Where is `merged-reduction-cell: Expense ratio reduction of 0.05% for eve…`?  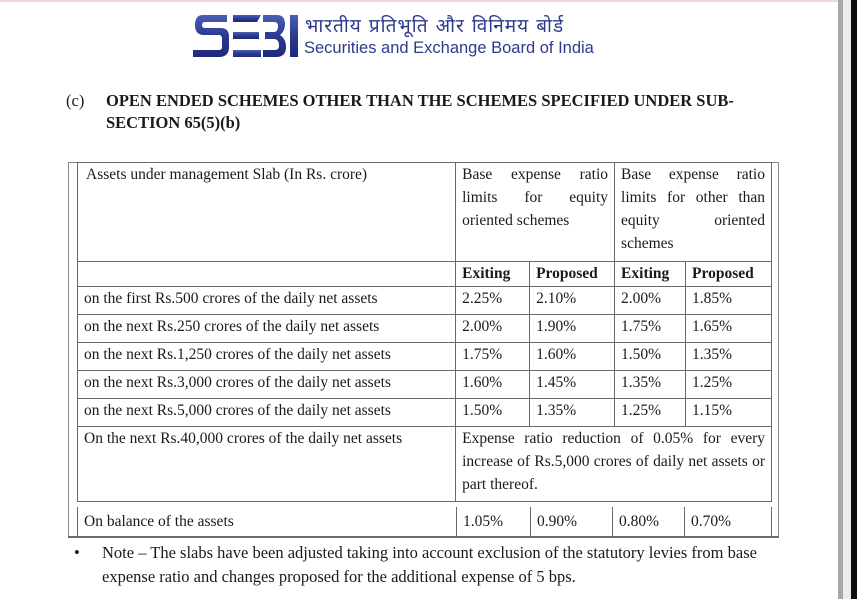 merged-reduction-cell: Expense ratio reduction of 0.05% for eve… is located at coordinates (613, 464).